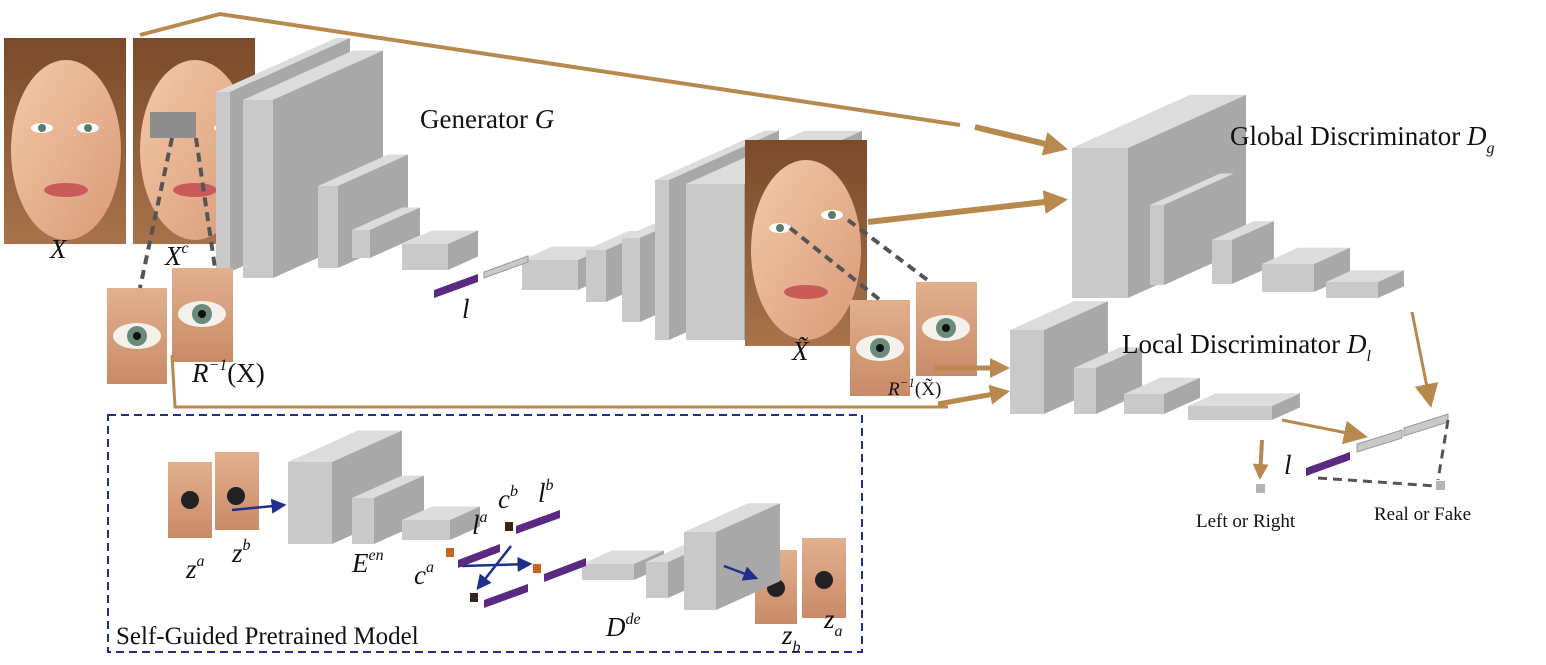 This screenshot has height=665, width=1546. I want to click on real-eye-crops, so click(170, 326).